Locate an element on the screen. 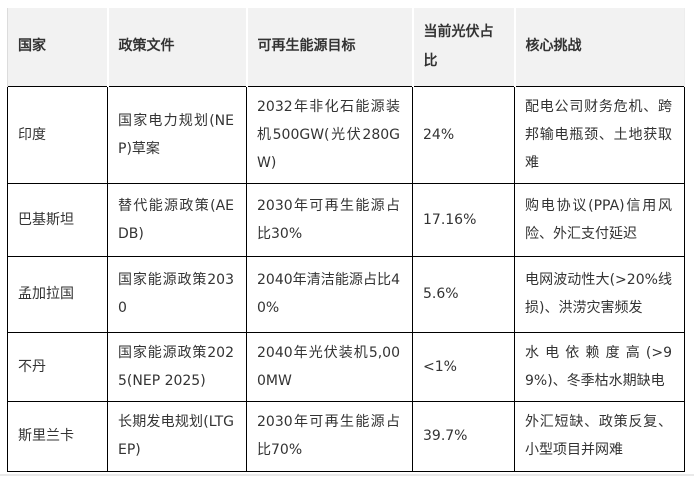 Image resolution: width=694 pixels, height=480 pixels. cell-country: 孟加拉国 is located at coordinates (57, 294).